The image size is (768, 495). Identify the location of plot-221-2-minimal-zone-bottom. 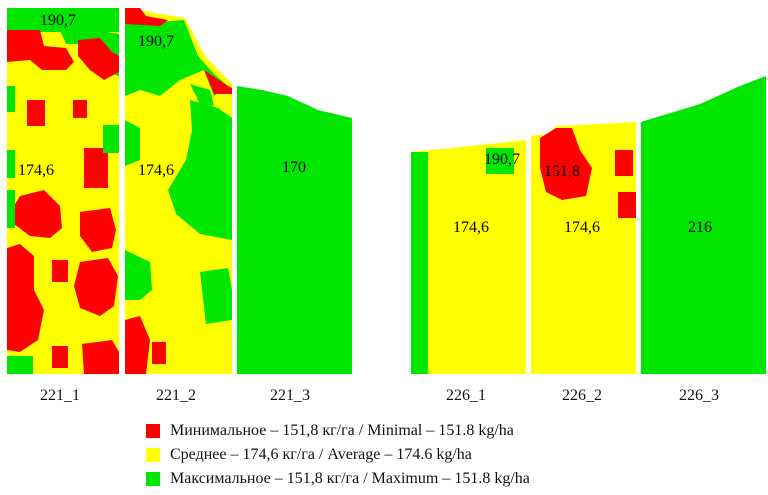
(137, 345).